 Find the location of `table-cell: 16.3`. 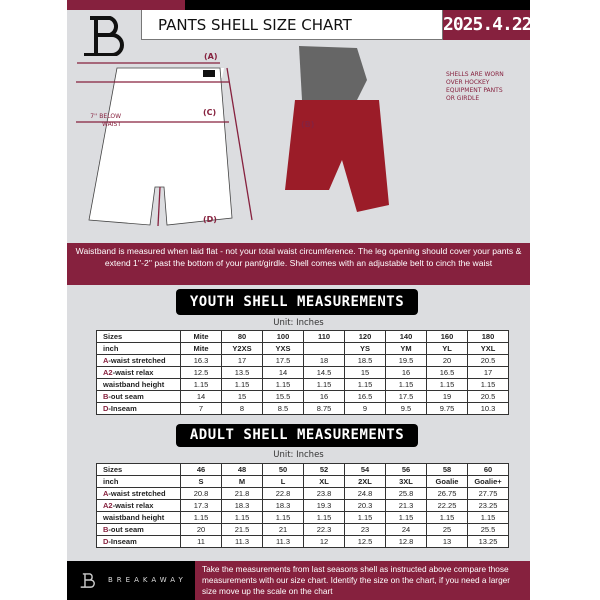

table-cell: 16.3 is located at coordinates (201, 360).